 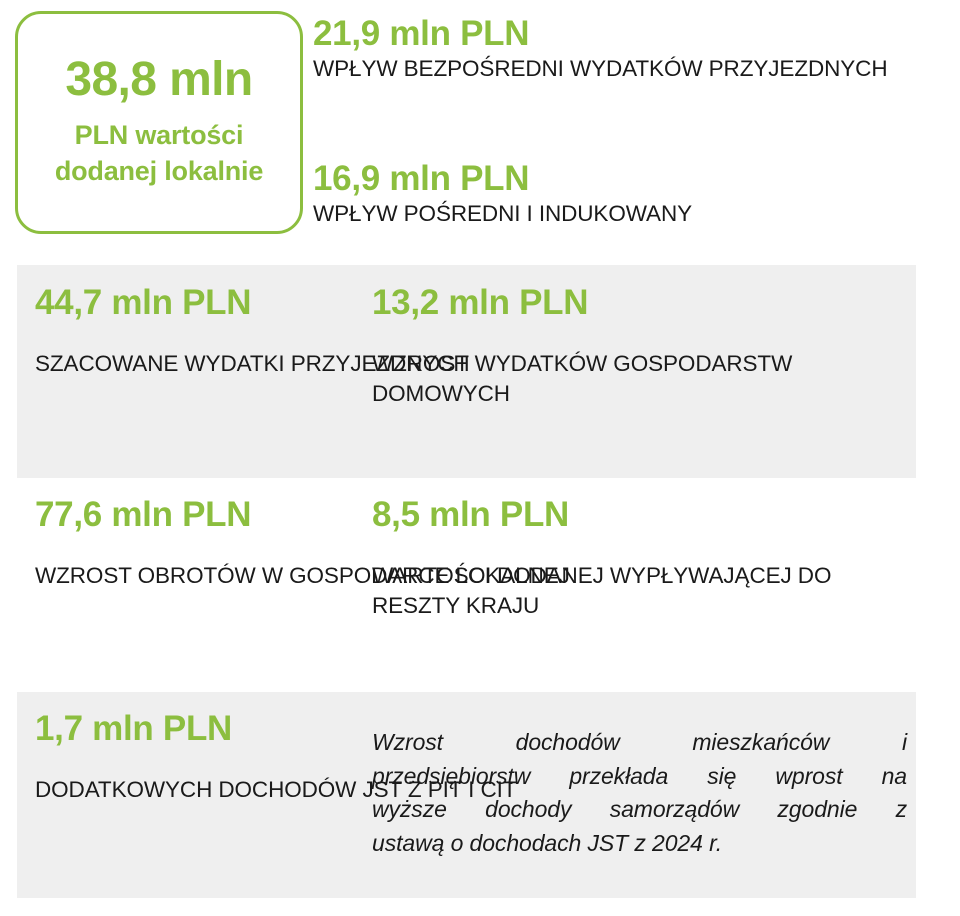 I want to click on top-stat-caption: WPŁYW BEZPOŚREDNI WYDATKÓW PRZYJEZDNYCH, so click(x=600, y=68).